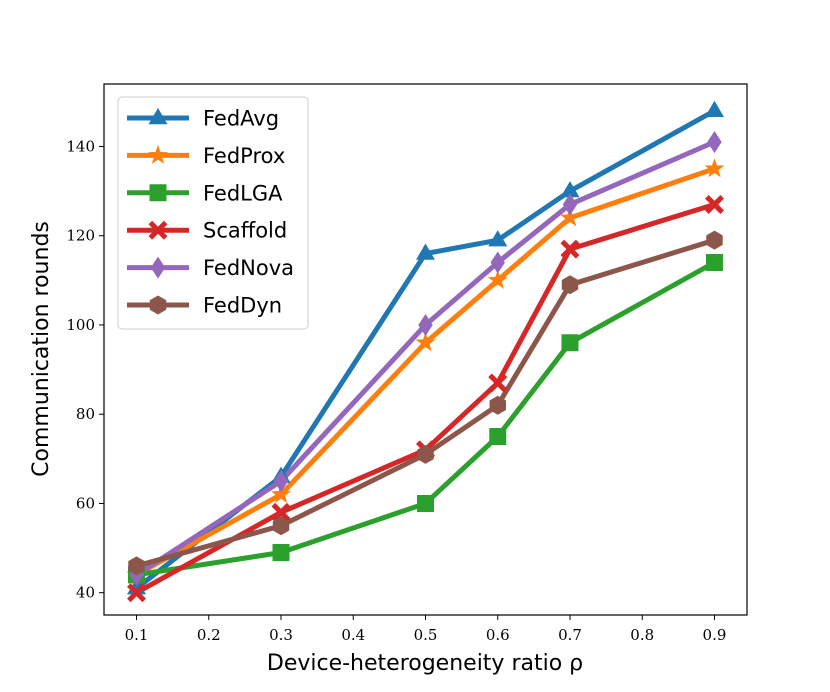  Describe the element at coordinates (158, 193) in the screenshot. I see `legend-marker-fedlga` at that location.